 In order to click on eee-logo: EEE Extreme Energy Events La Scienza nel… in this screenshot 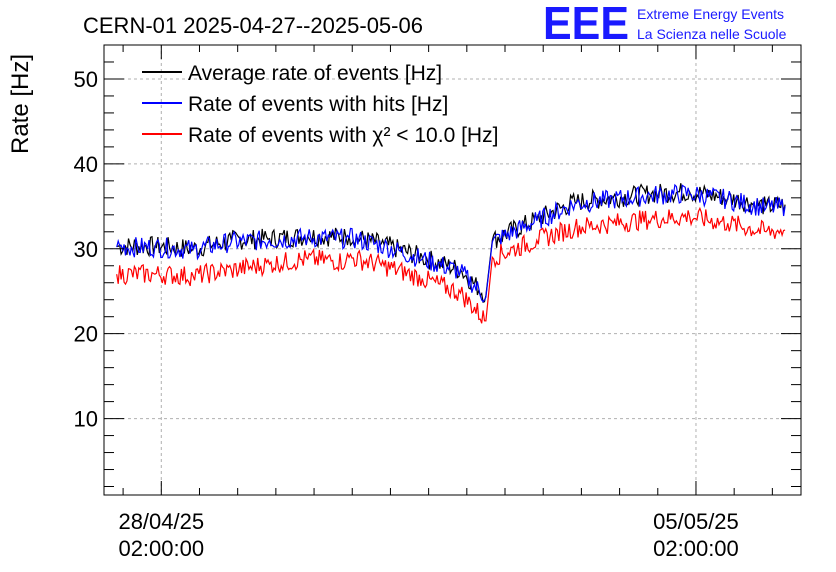, I will do `click(665, 24)`.